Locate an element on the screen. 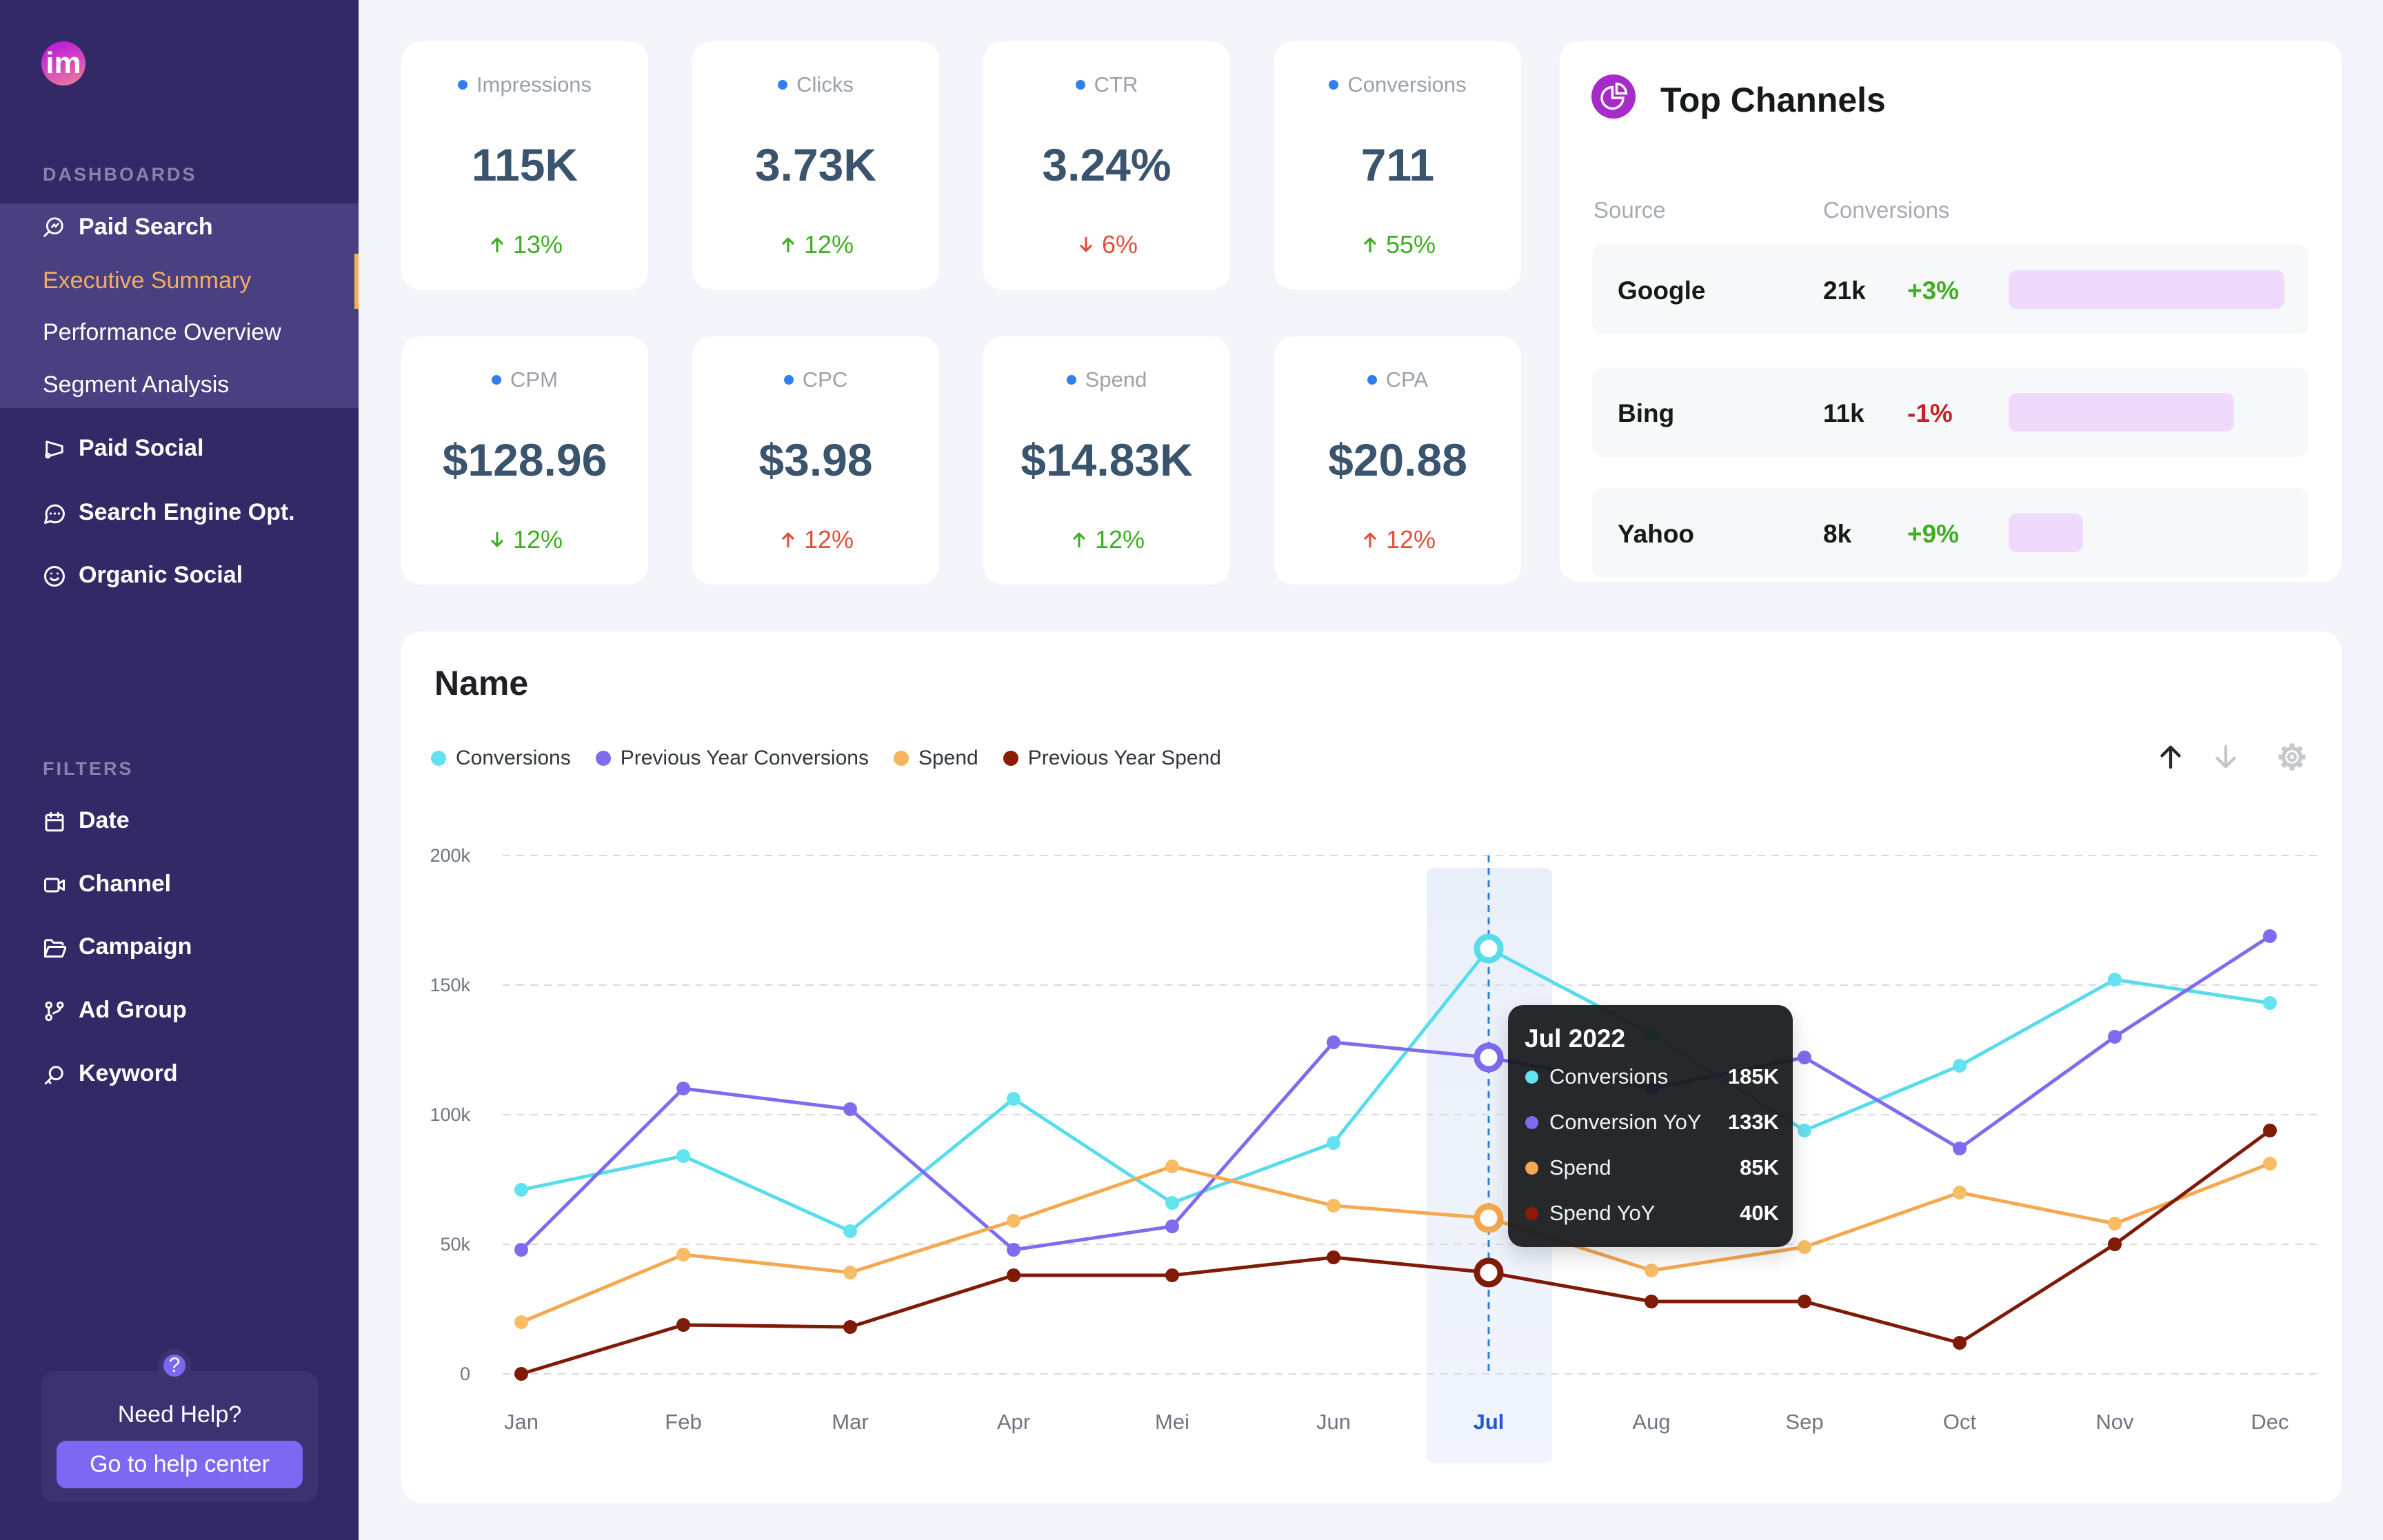 The image size is (2383, 1540). svg-text: Mei is located at coordinates (1172, 1422).